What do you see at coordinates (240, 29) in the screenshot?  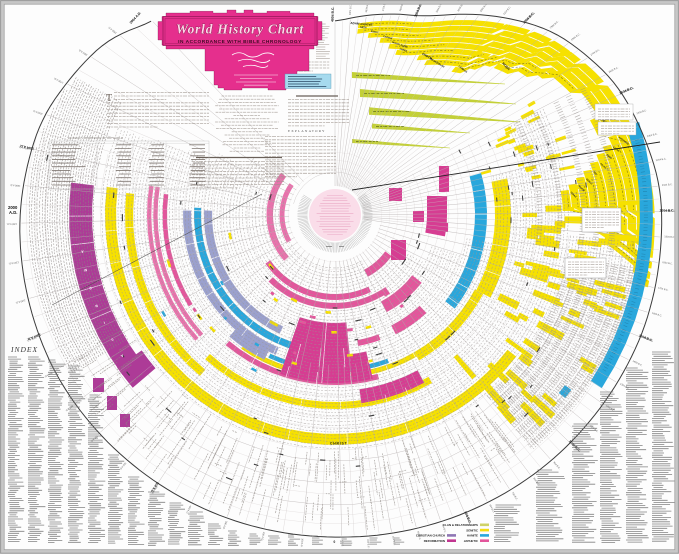 I see `svg-text: World History Chart` at bounding box center [240, 29].